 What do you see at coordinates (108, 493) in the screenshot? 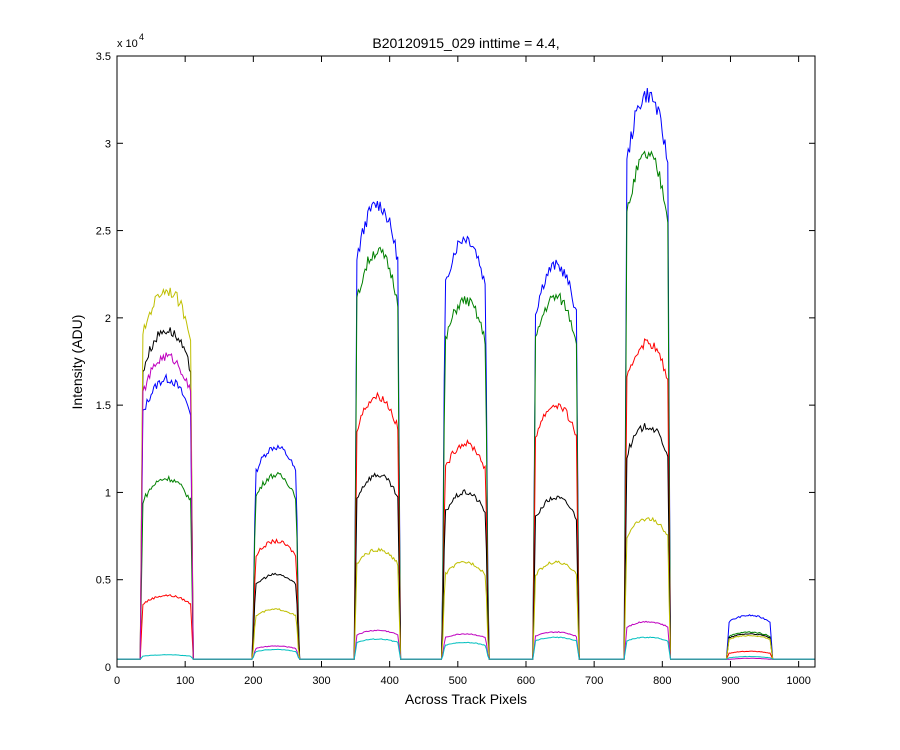
I see `y-tick-label: 1` at bounding box center [108, 493].